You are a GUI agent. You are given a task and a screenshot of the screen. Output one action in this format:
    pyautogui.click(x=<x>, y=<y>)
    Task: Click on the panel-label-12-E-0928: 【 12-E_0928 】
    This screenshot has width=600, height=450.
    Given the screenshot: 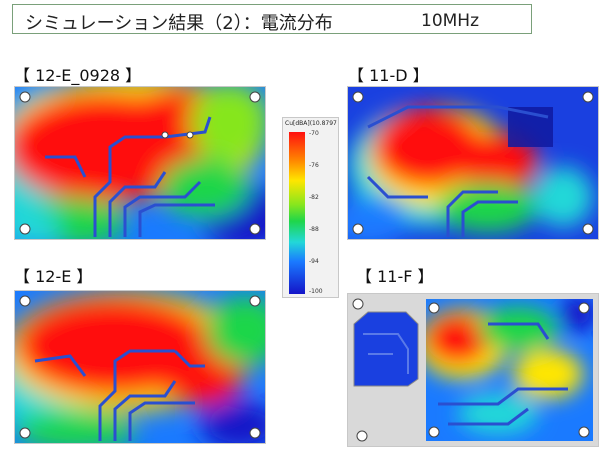 What is the action you would take?
    pyautogui.click(x=78, y=75)
    